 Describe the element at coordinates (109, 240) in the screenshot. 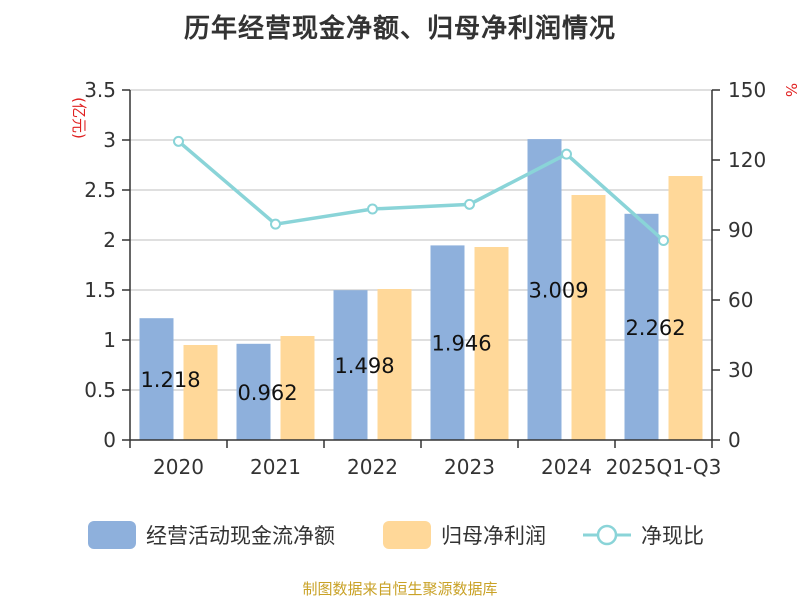

I see `left-tick-label: 2` at that location.